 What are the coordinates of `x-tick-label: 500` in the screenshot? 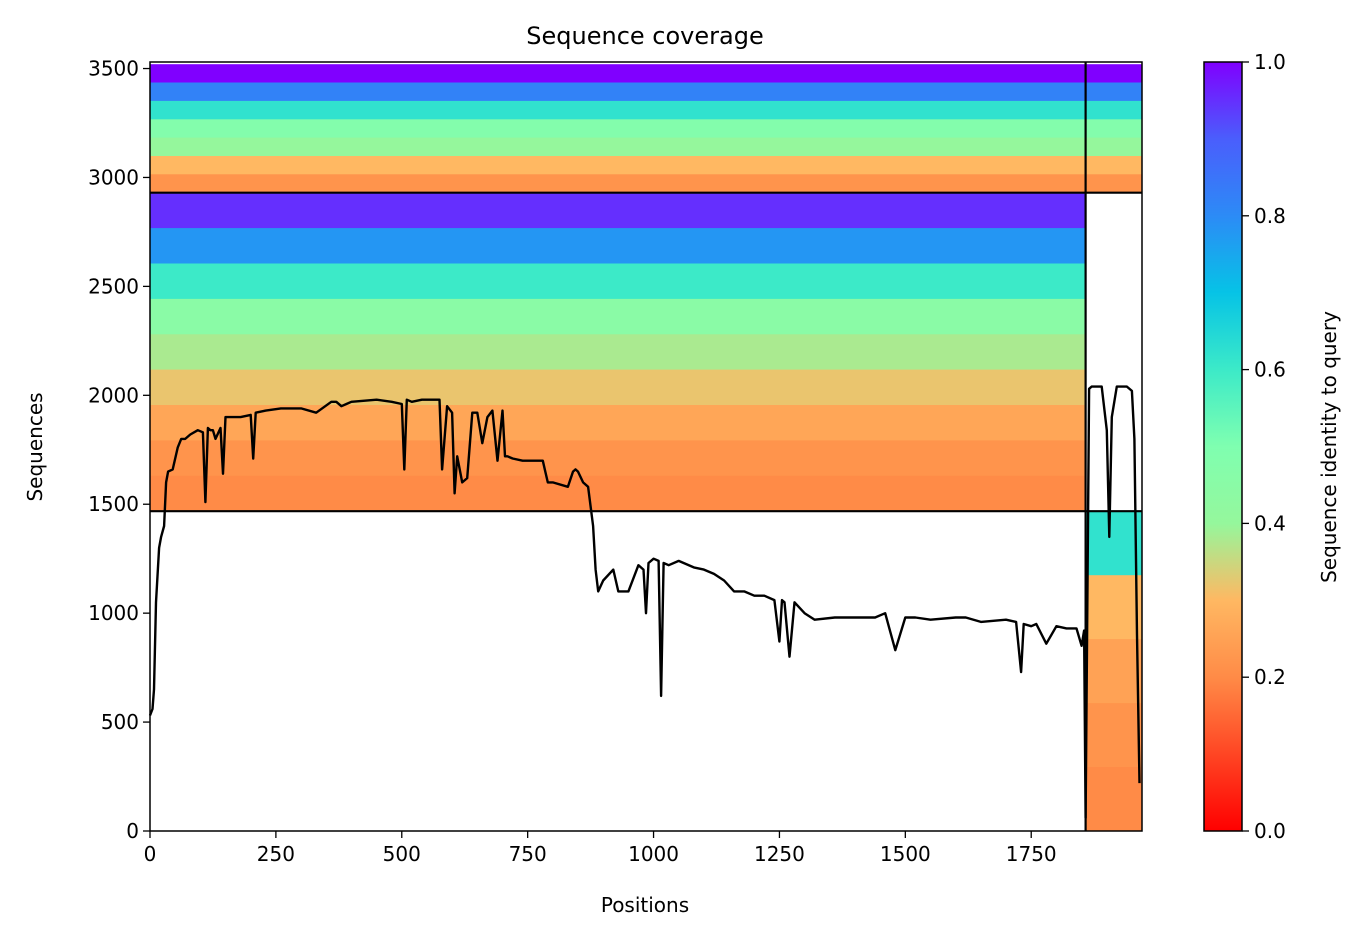 It's located at (402, 854).